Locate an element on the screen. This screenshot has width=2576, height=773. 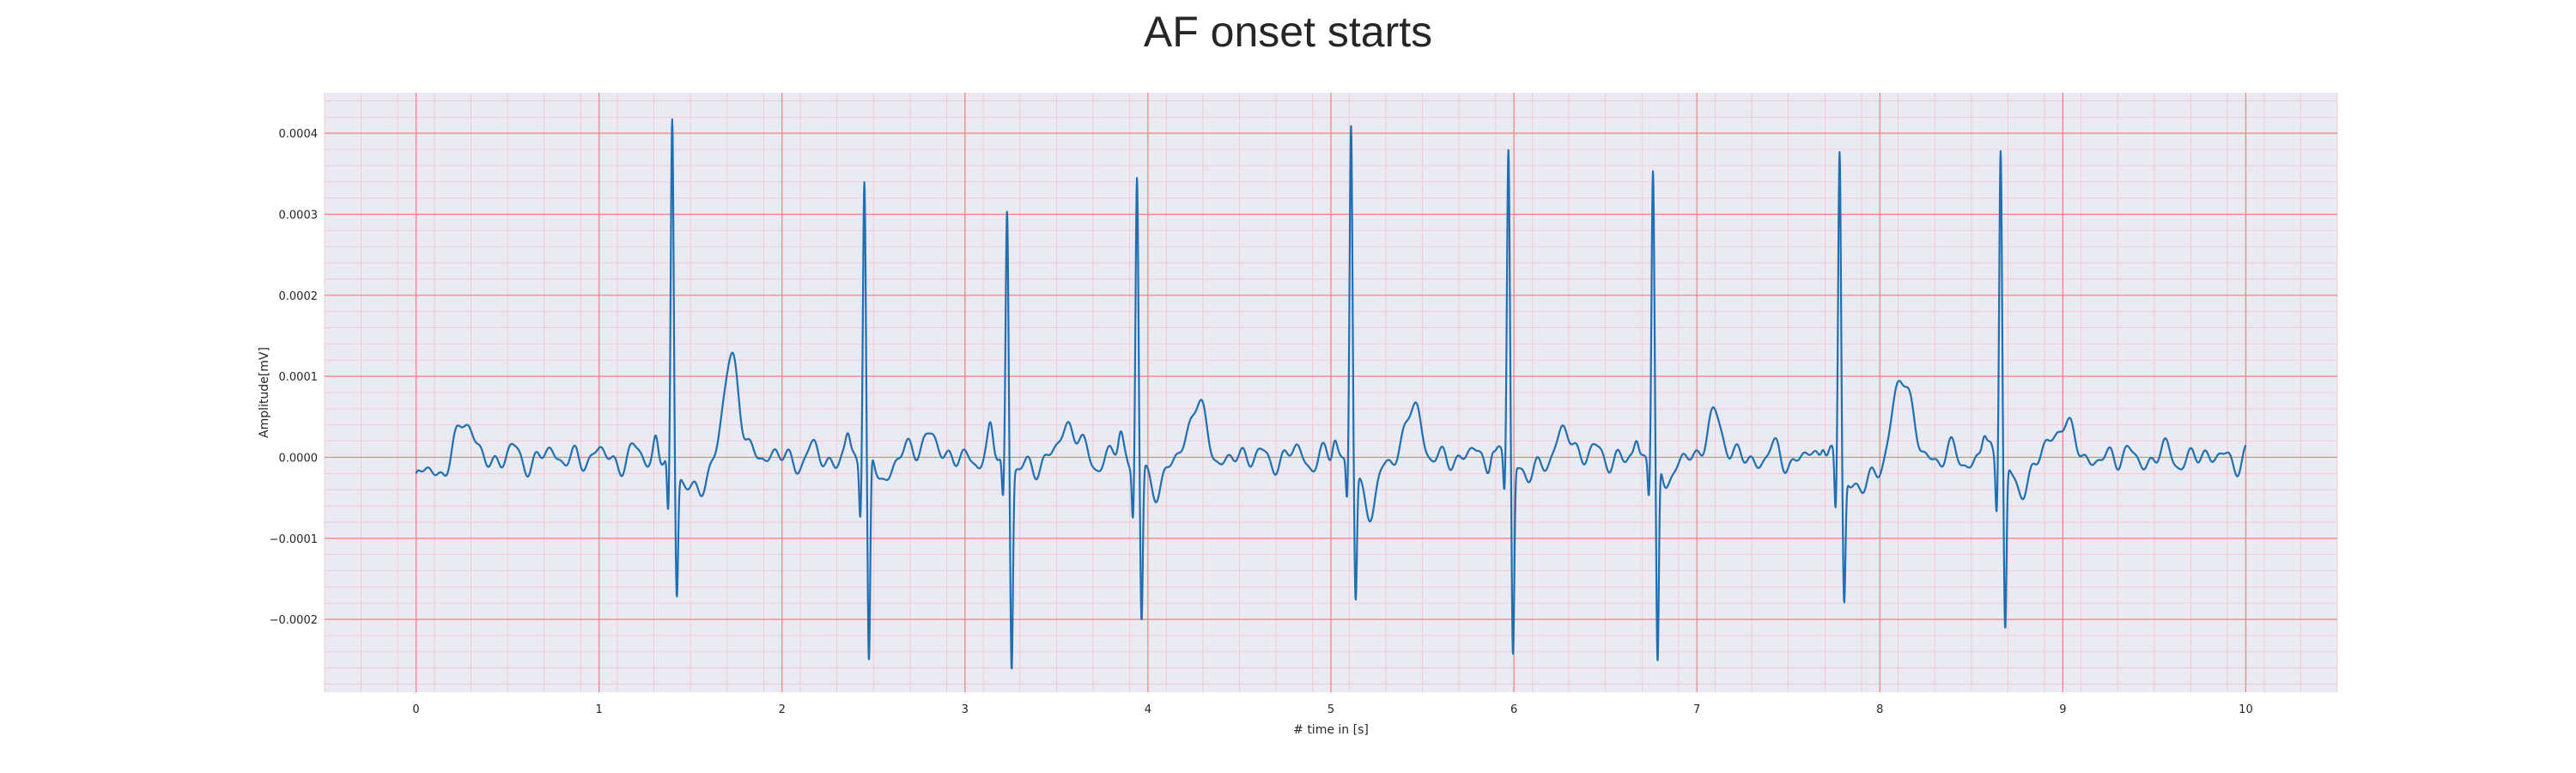
y-tick-label: 0.0000 is located at coordinates (299, 458).